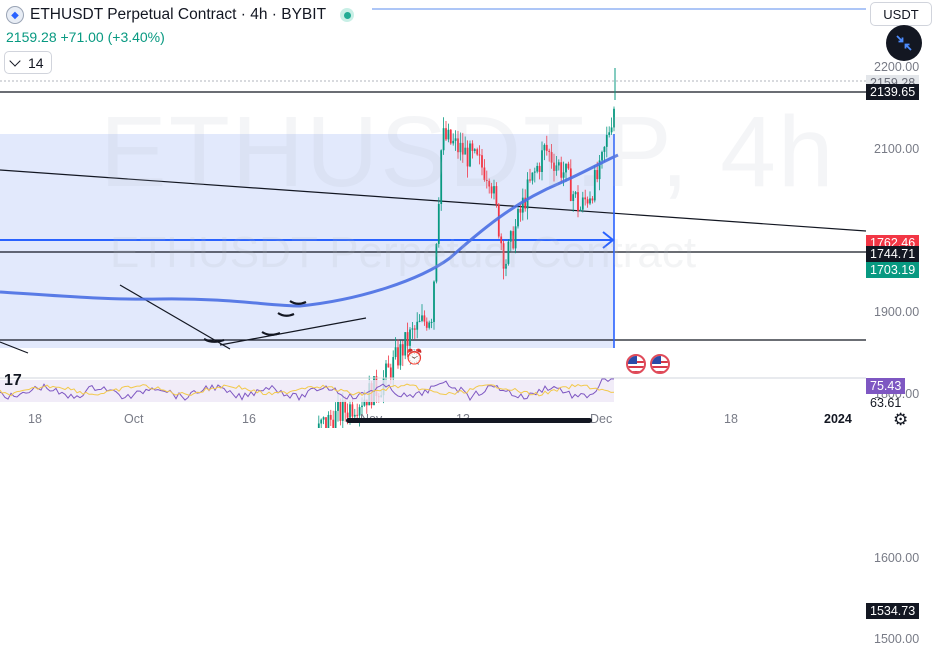  I want to click on price-change: +71.00 (+3.40%), so click(112, 37).